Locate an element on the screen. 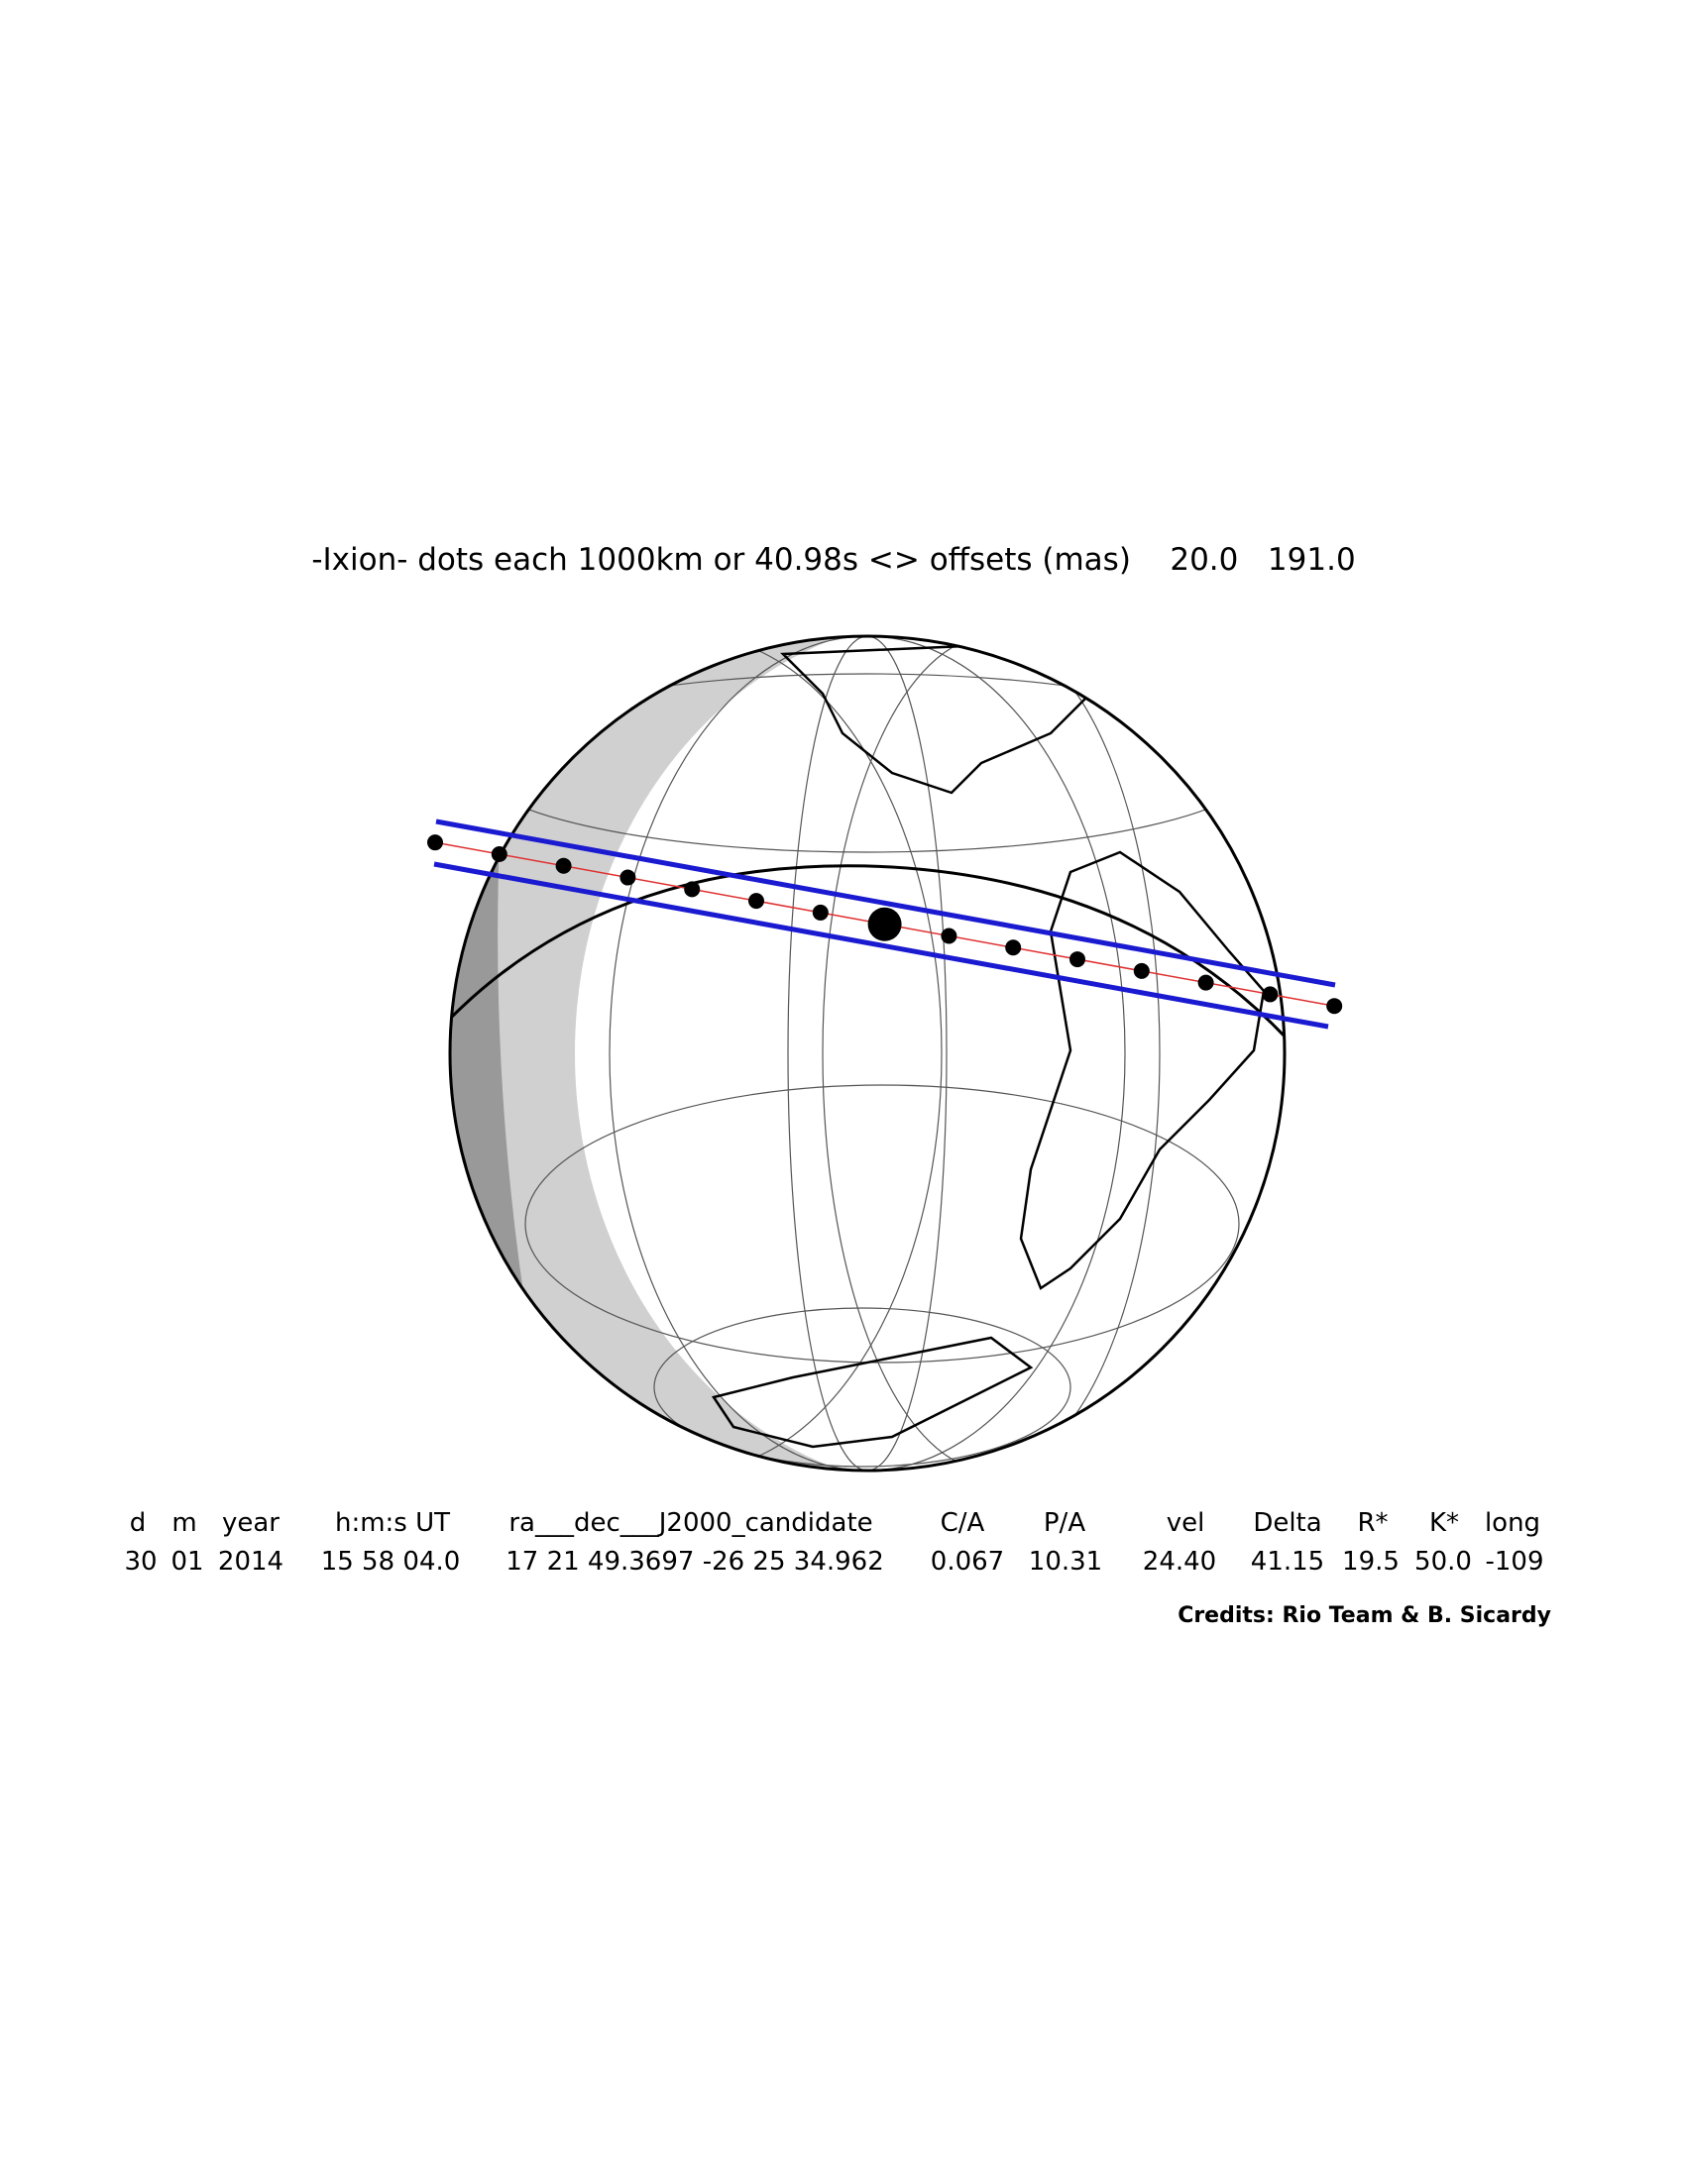  column-value: 24.40 is located at coordinates (1179, 1562).